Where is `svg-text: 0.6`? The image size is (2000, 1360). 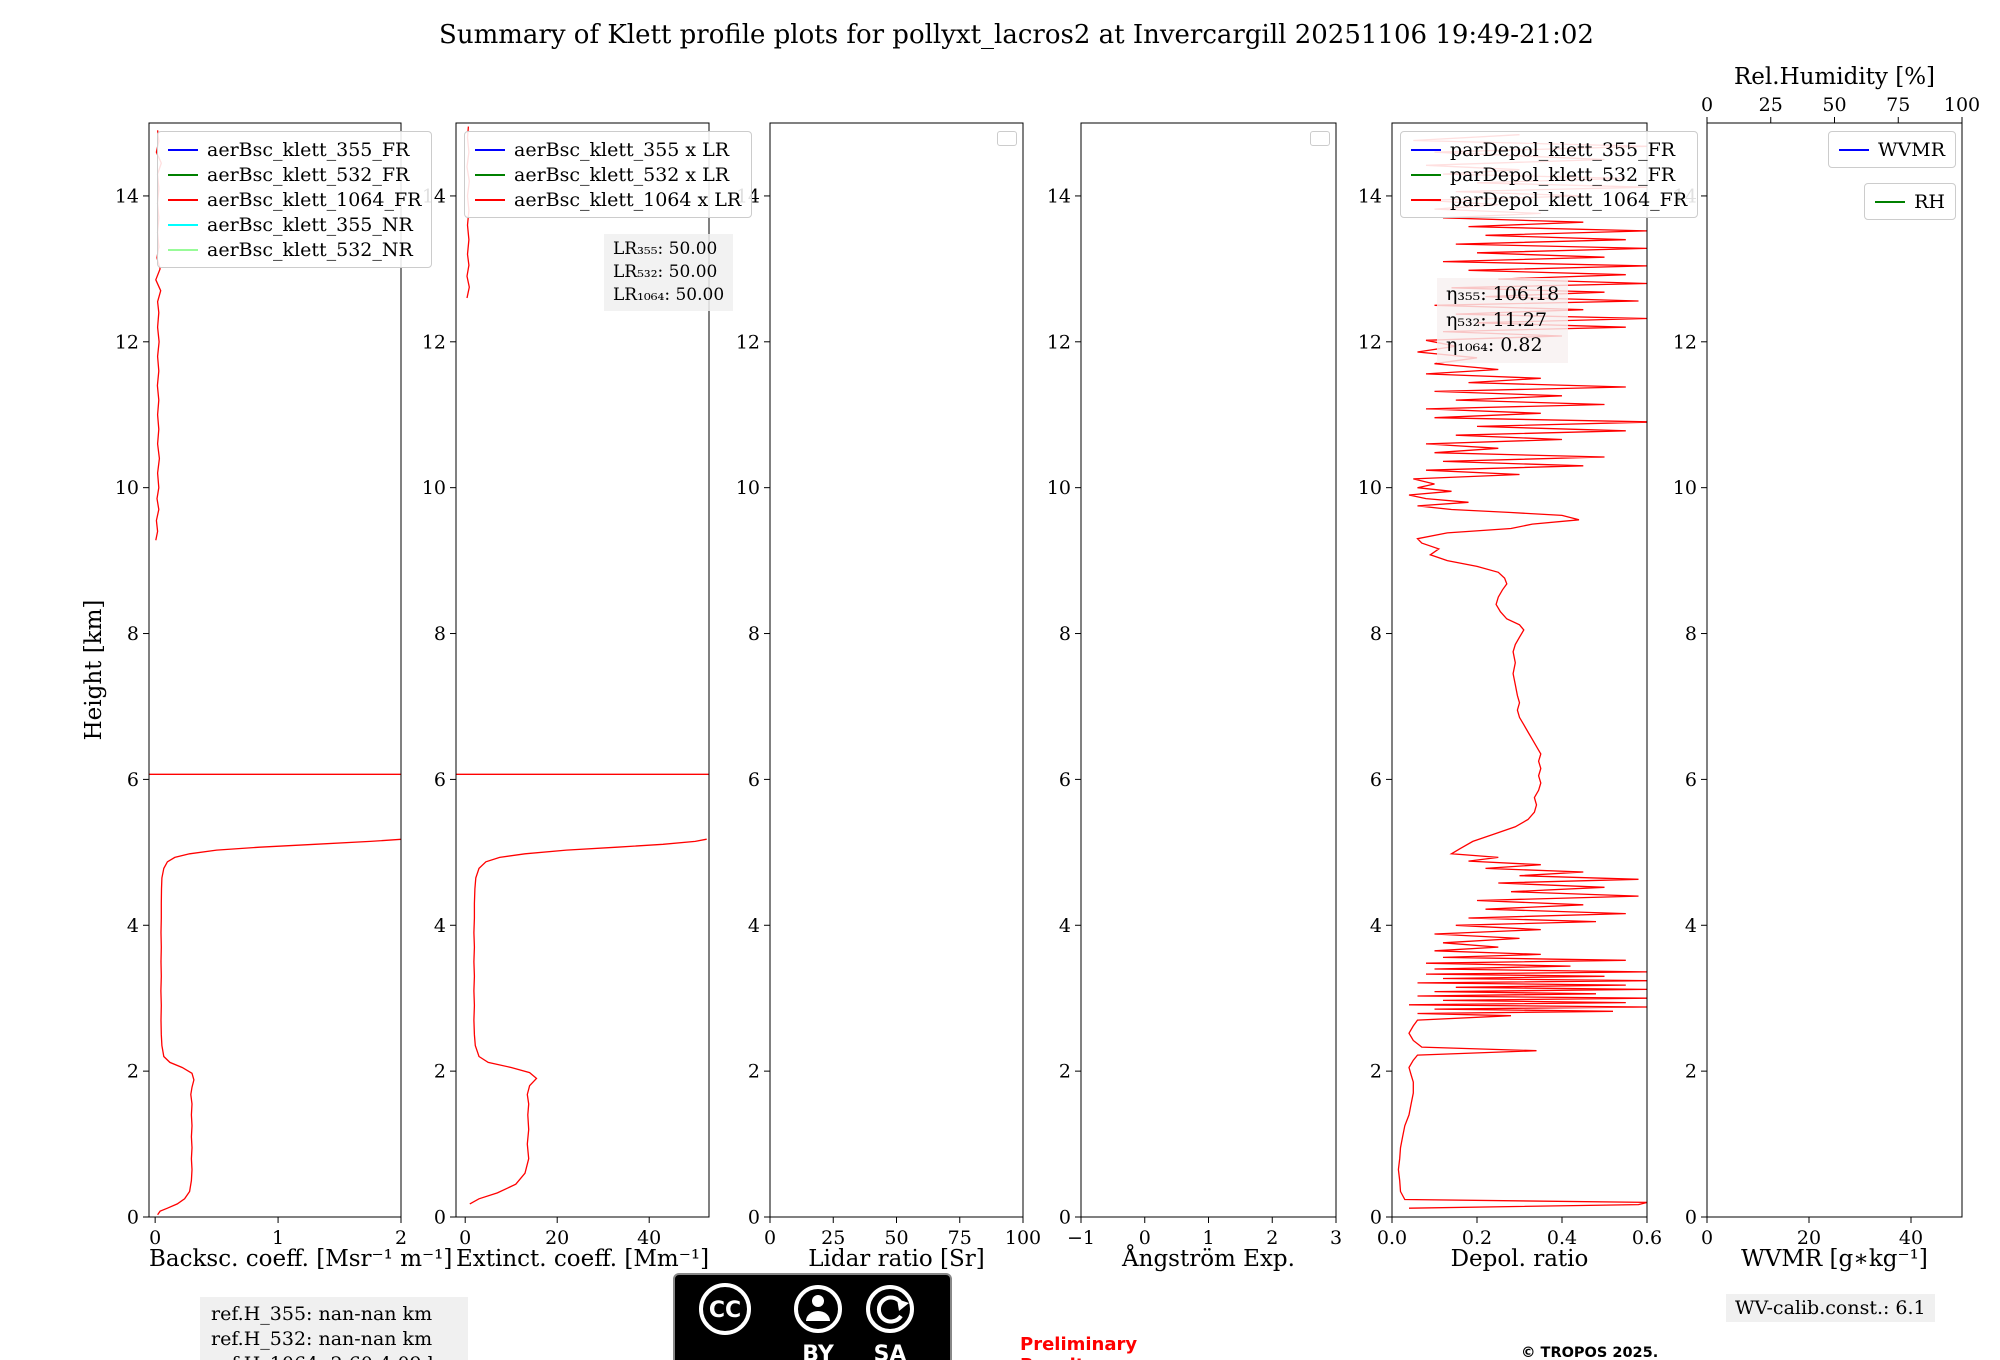 svg-text: 0.6 is located at coordinates (1647, 1238).